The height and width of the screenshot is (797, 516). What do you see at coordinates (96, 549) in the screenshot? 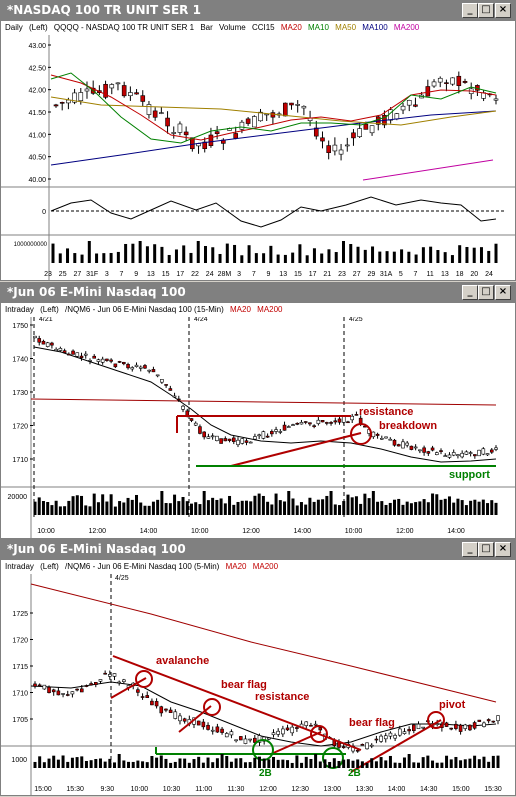
I see `window-title: *Jun 06 E-Mini Nasdaq 100` at bounding box center [96, 549].